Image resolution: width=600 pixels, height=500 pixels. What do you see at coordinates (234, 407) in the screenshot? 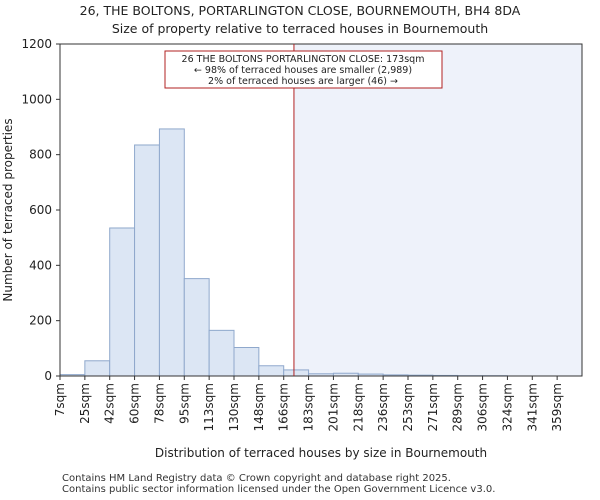
I see `x-tick-label: 130sqm` at bounding box center [234, 407].